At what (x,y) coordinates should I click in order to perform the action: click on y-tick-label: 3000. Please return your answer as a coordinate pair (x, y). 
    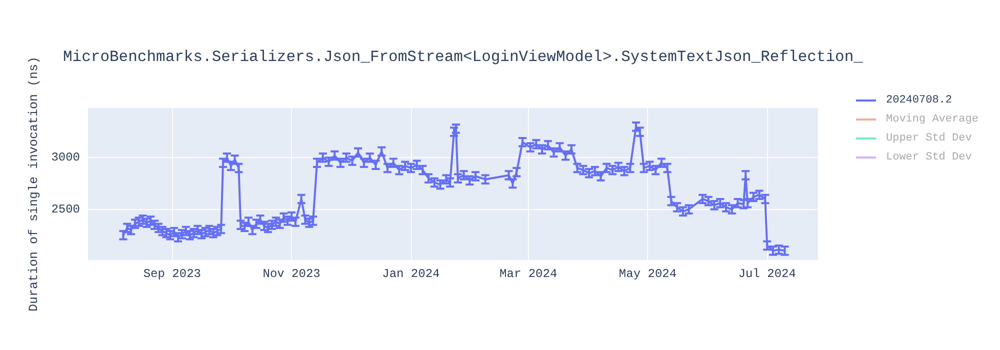
    Looking at the image, I should click on (65, 157).